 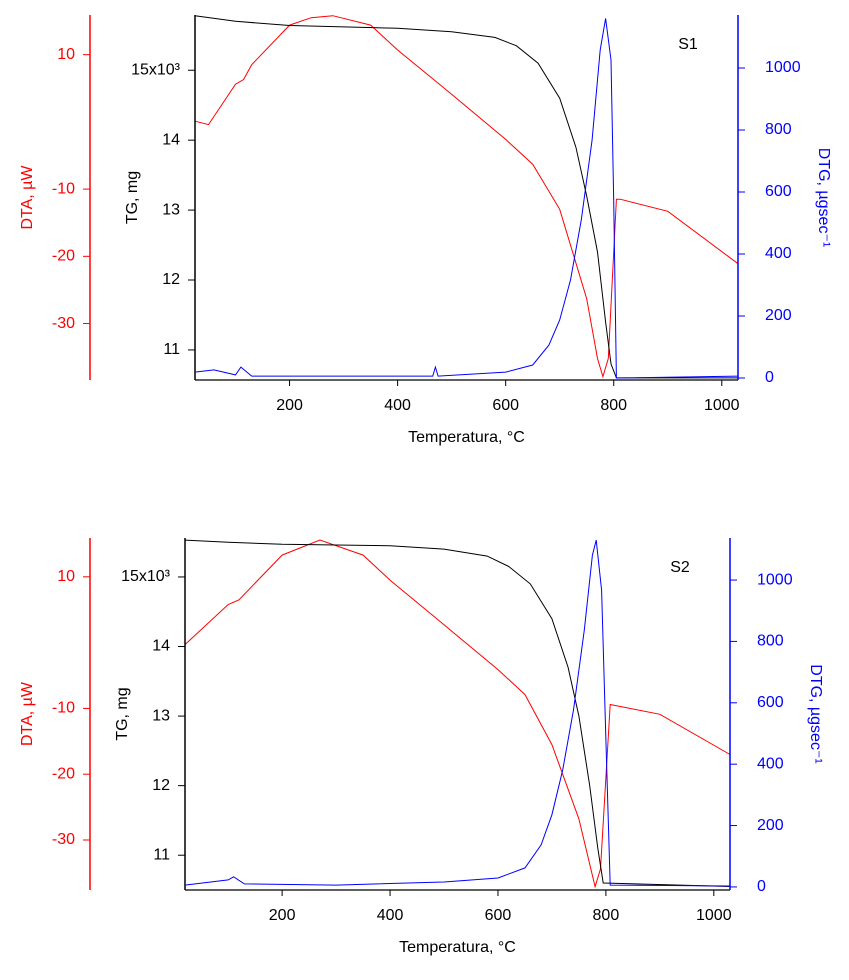 What do you see at coordinates (688, 44) in the screenshot?
I see `panel-label: S1` at bounding box center [688, 44].